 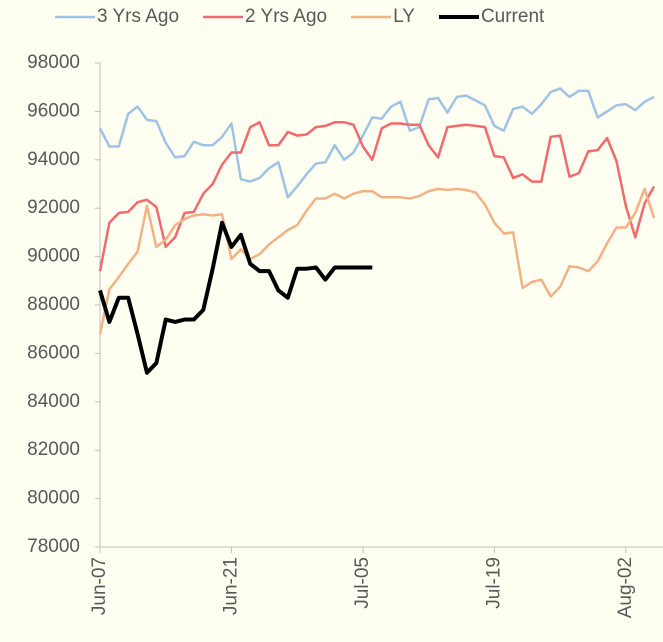 What do you see at coordinates (53, 207) in the screenshot?
I see `y-tick-label: 92000` at bounding box center [53, 207].